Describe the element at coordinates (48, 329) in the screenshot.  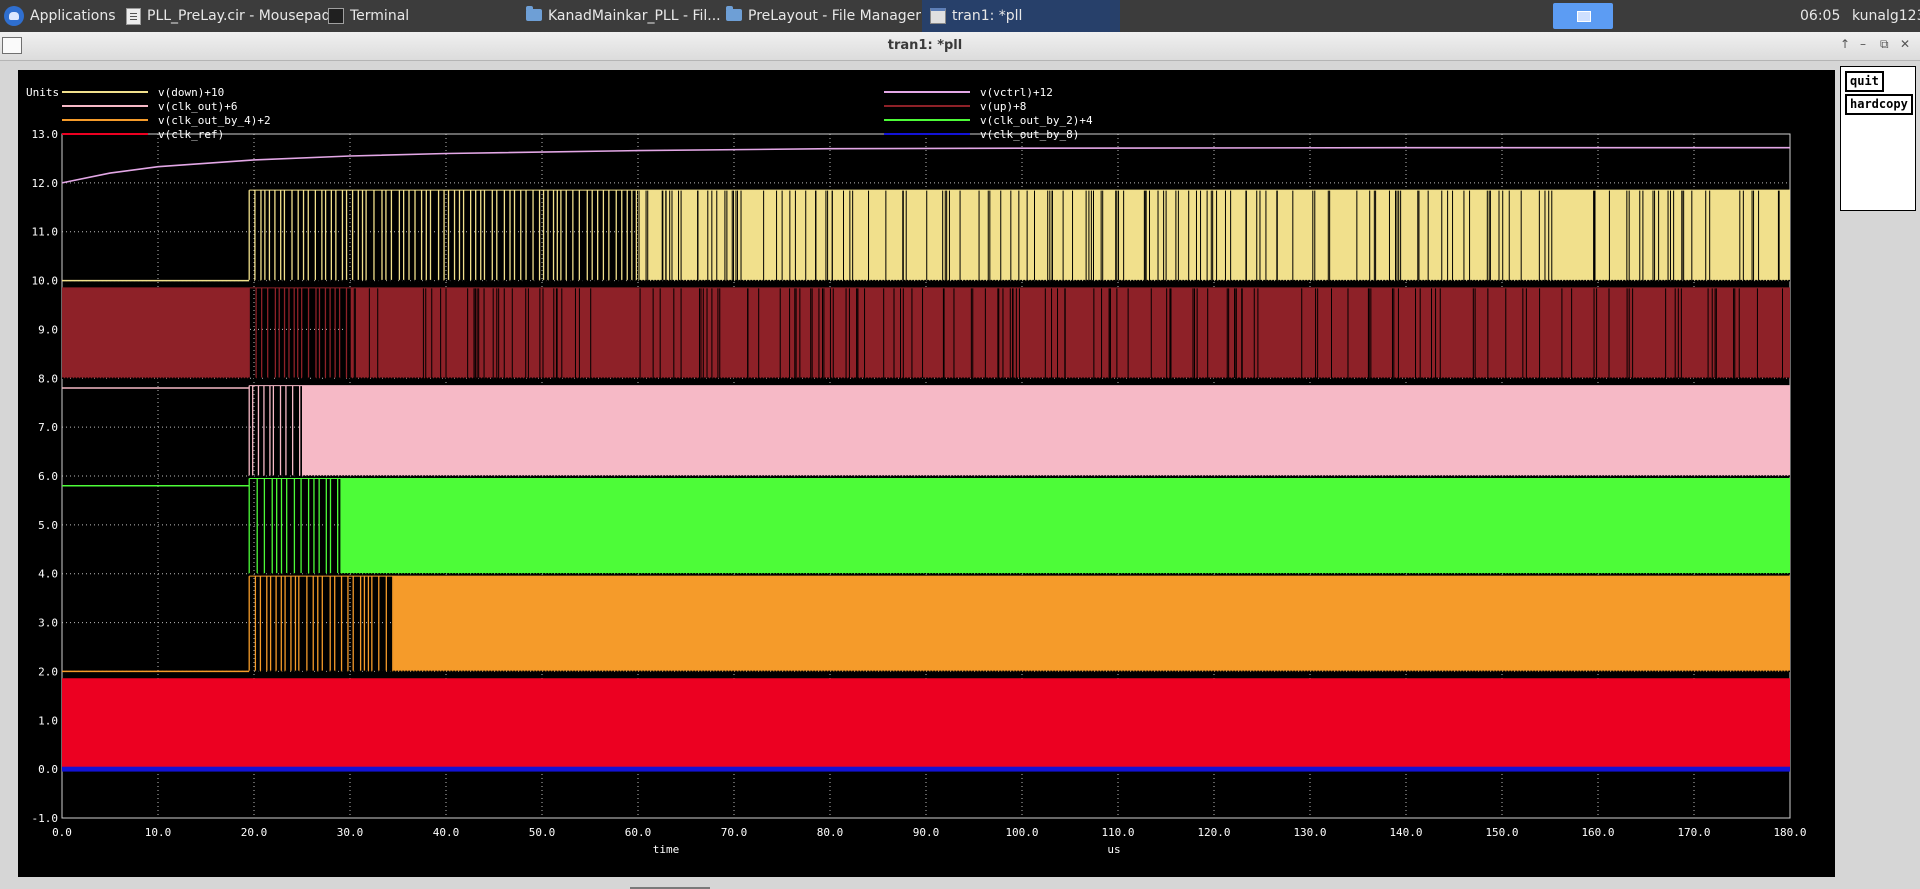
I see `y-tick-label: 9.0` at that location.